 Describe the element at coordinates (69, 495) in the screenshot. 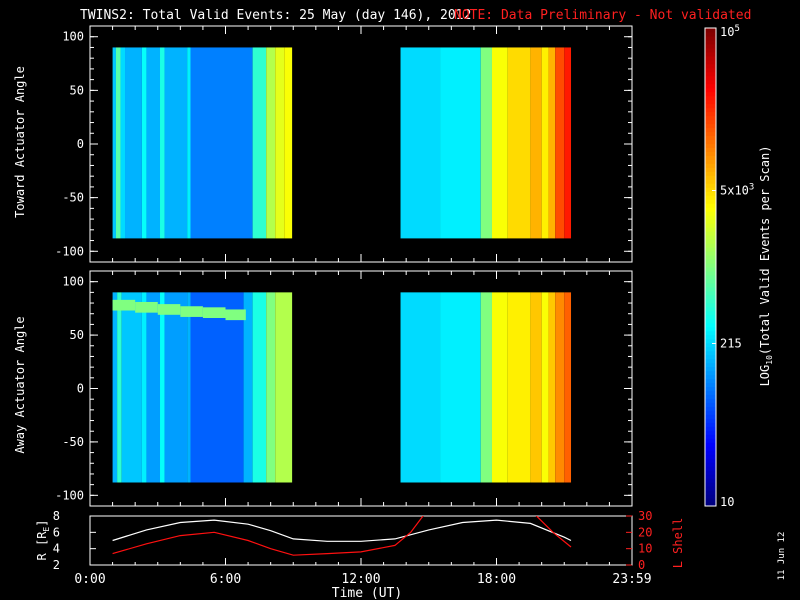

I see `y-tick-label: -100` at that location.